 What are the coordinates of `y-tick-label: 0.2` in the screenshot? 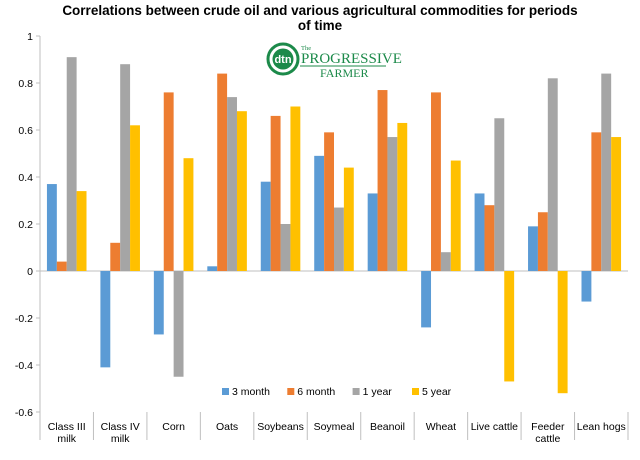 It's located at (25, 225).